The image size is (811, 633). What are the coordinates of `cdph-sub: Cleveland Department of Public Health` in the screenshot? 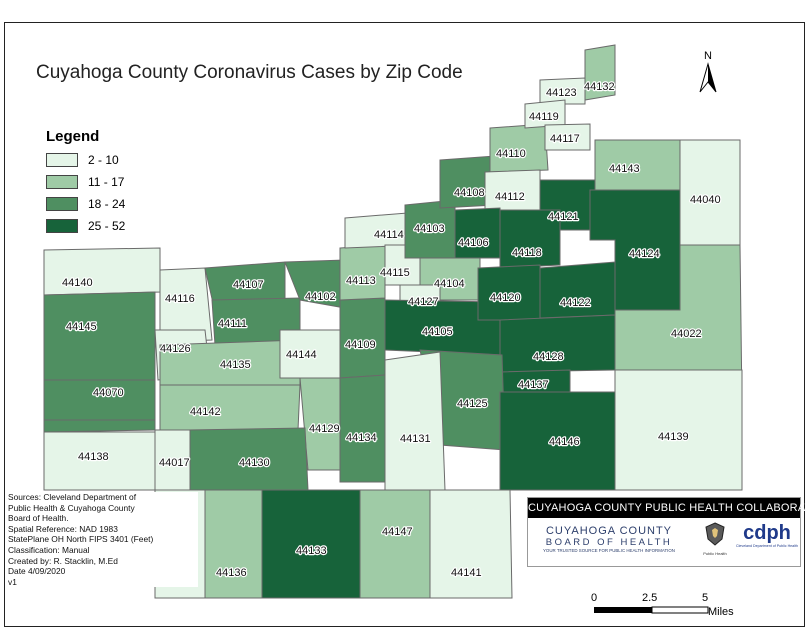 It's located at (767, 546).